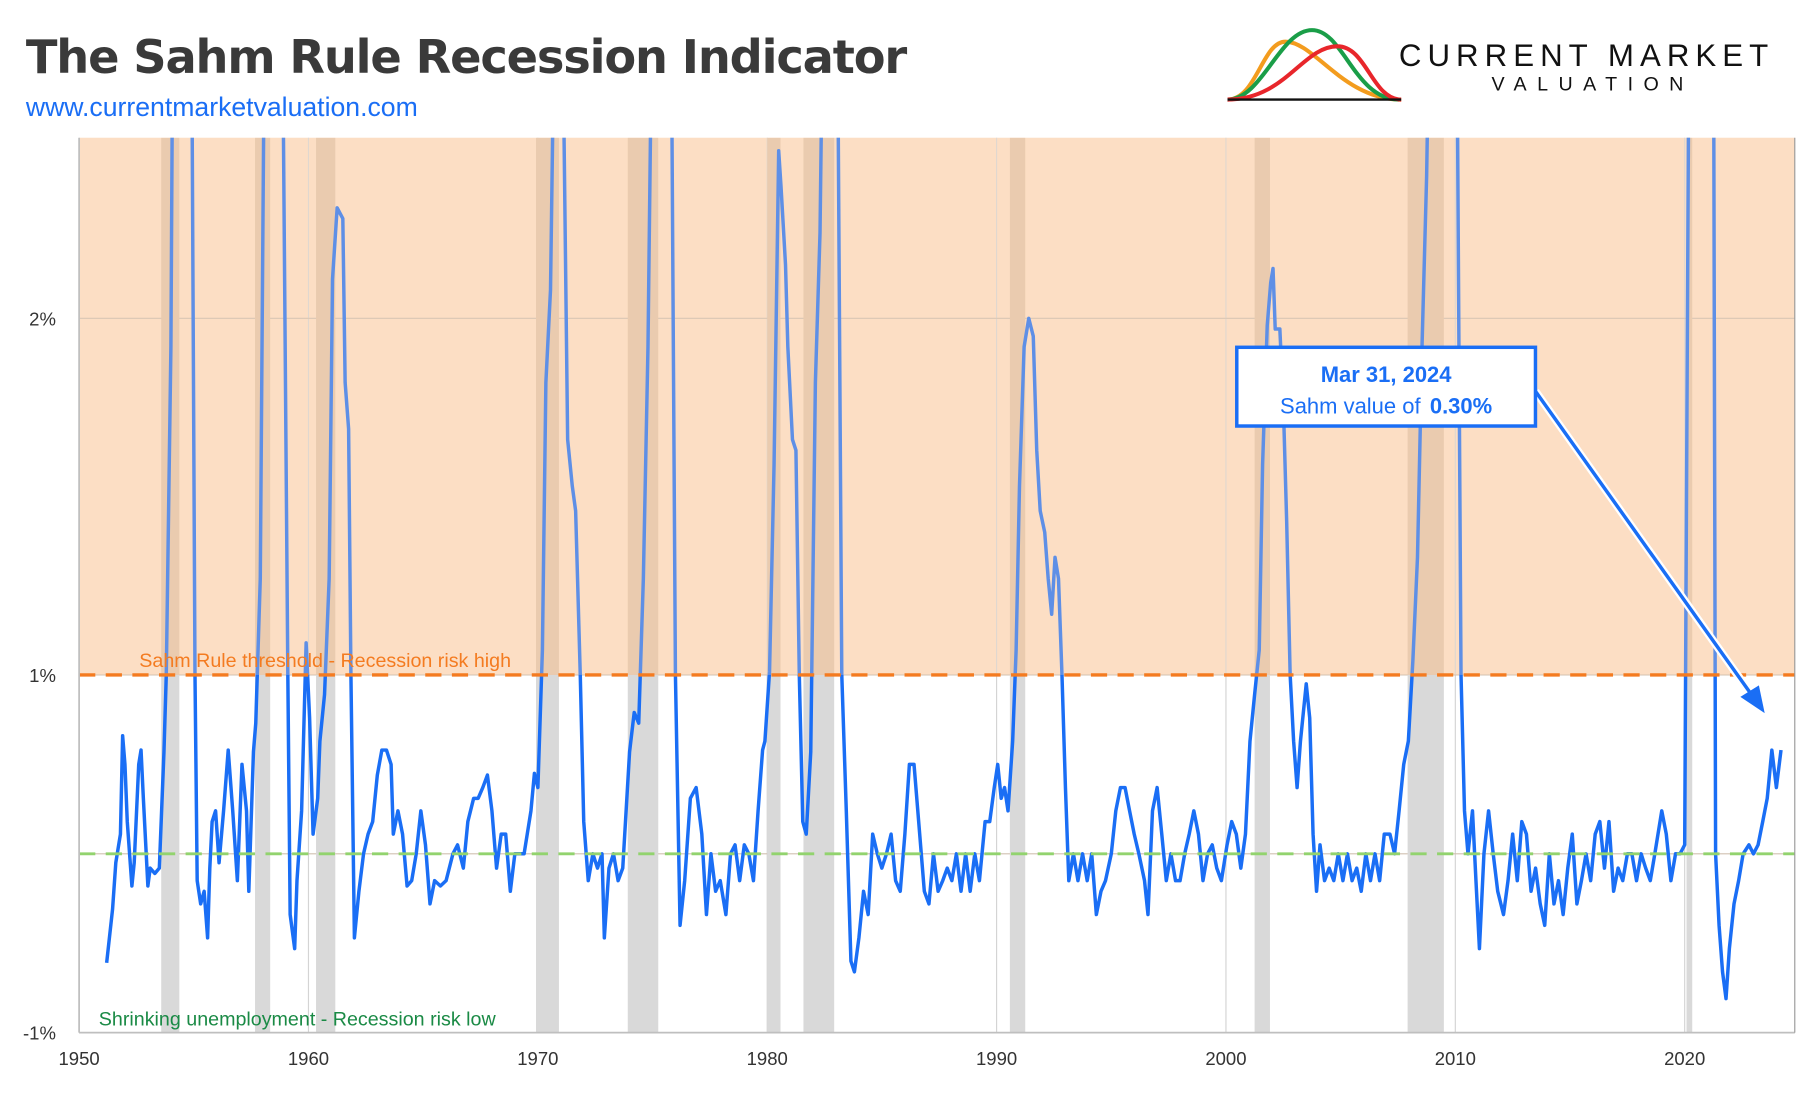 The height and width of the screenshot is (1116, 1816). I want to click on logo-text-line1: CURRENT MARKET, so click(1586, 55).